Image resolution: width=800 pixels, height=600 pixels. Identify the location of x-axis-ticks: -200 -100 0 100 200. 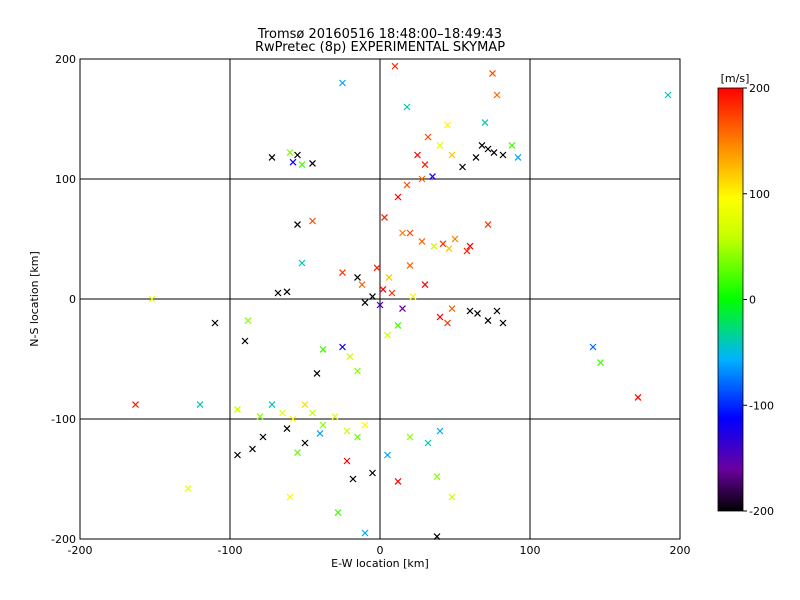
(379, 550).